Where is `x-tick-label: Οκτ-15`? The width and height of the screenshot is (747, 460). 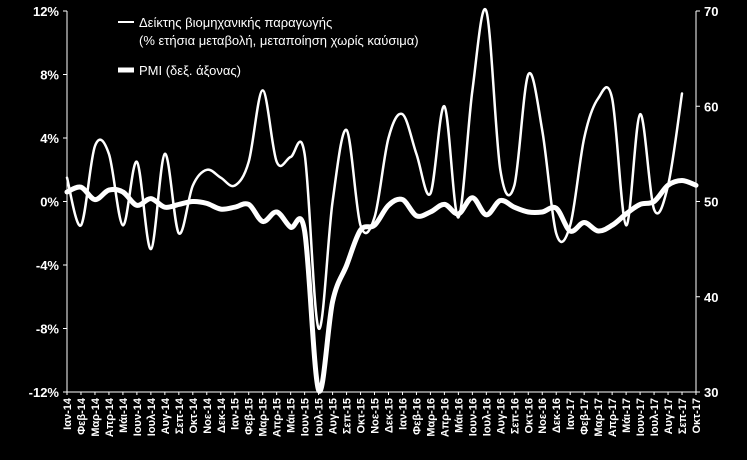
x-tick-label: Οκτ-15 is located at coordinates (362, 416).